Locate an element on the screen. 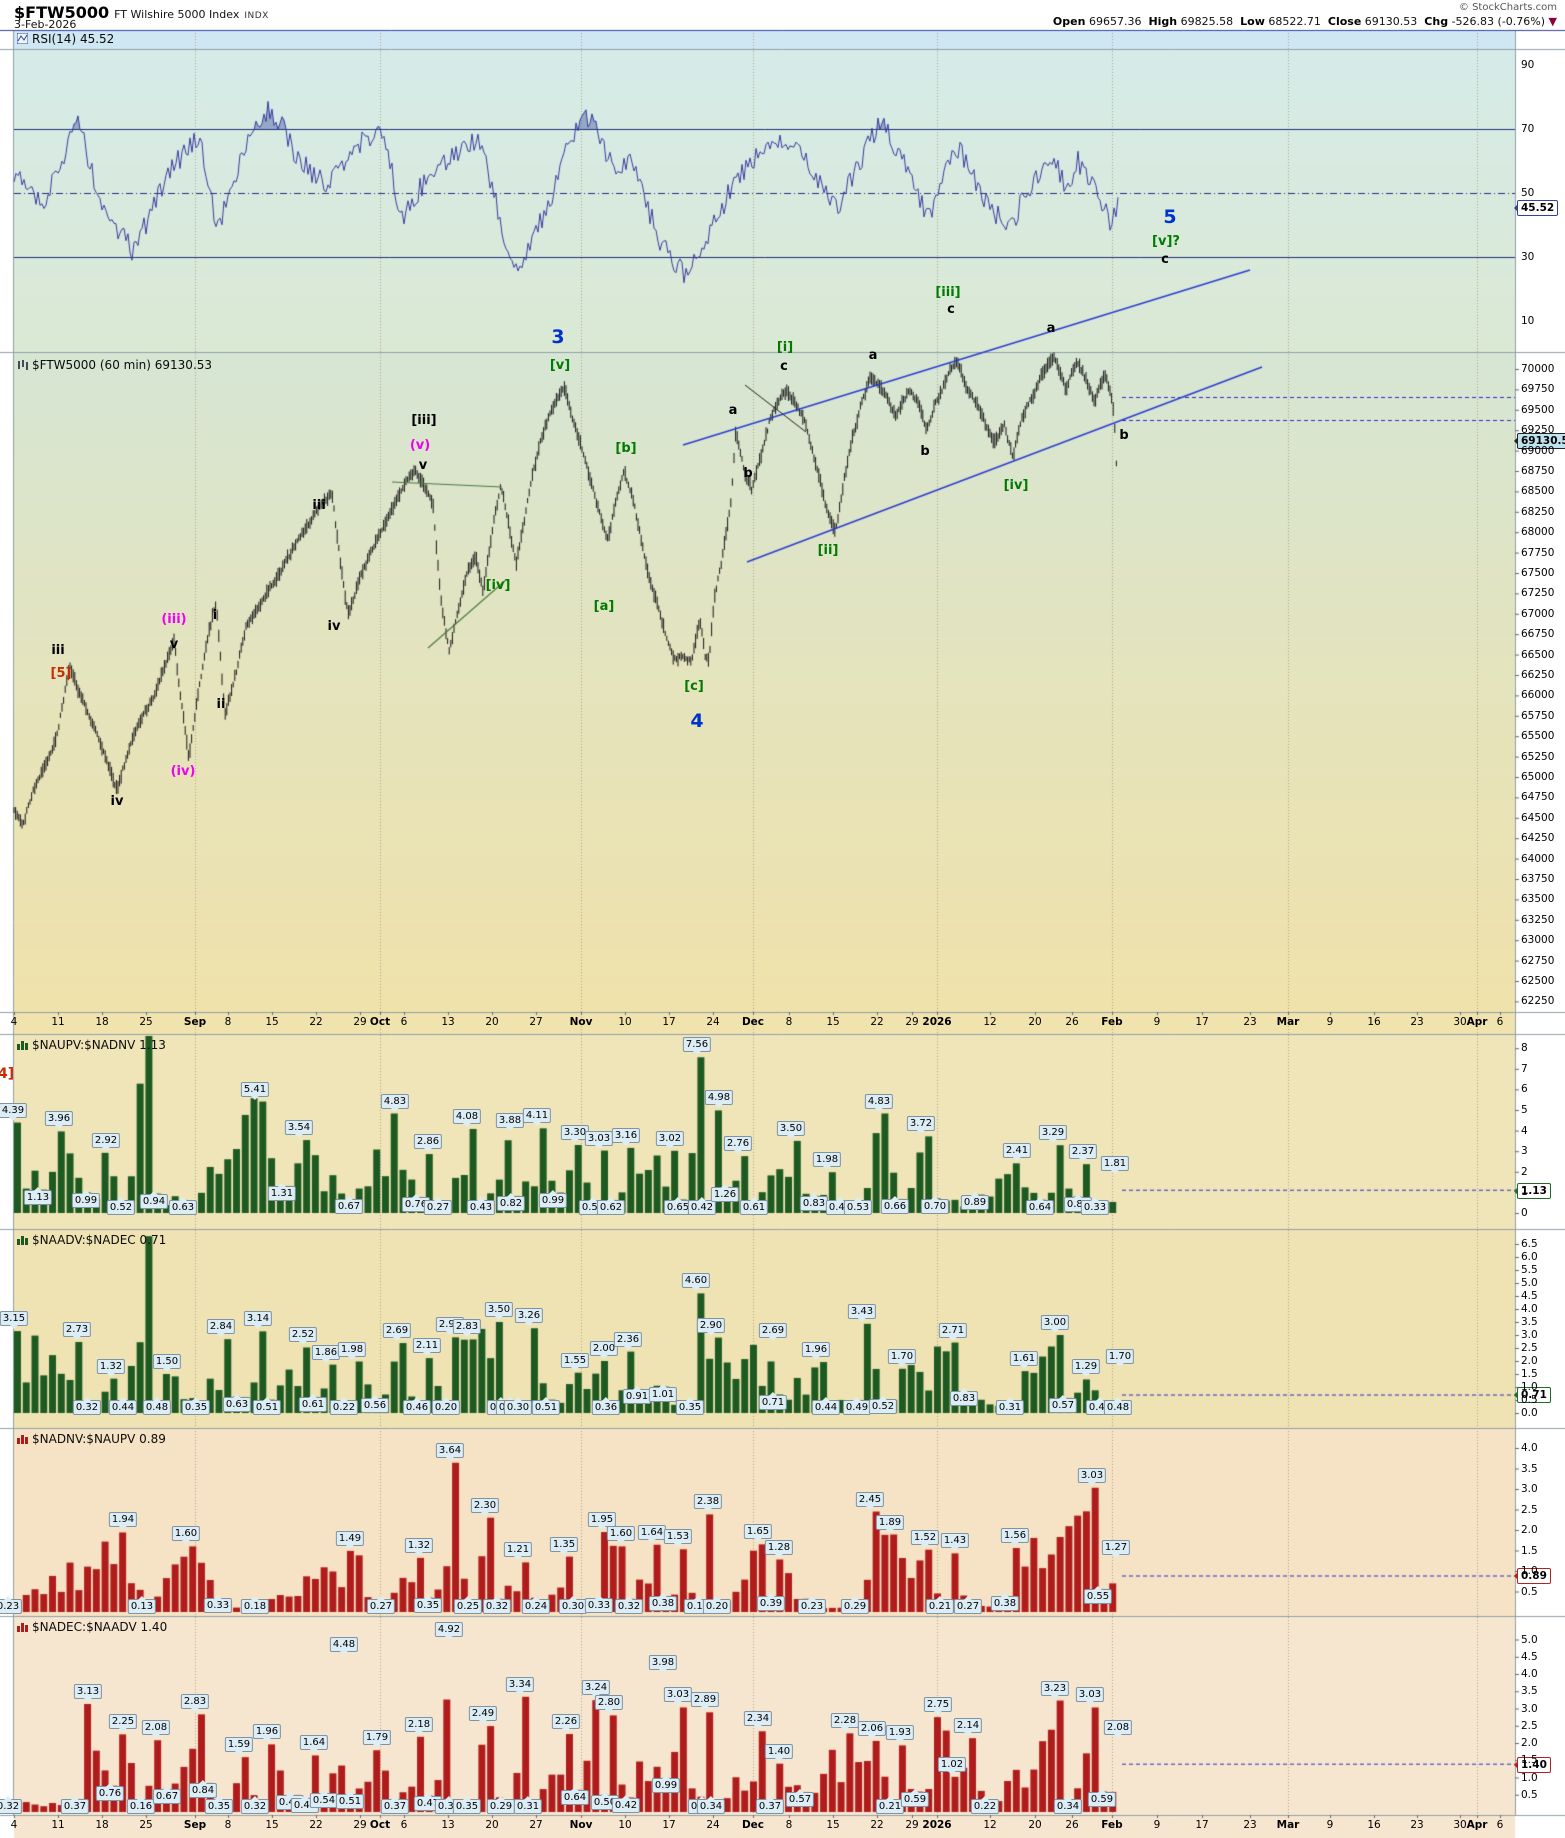 Image resolution: width=1565 pixels, height=1838 pixels. credit: © StockCharts.com is located at coordinates (1507, 7).